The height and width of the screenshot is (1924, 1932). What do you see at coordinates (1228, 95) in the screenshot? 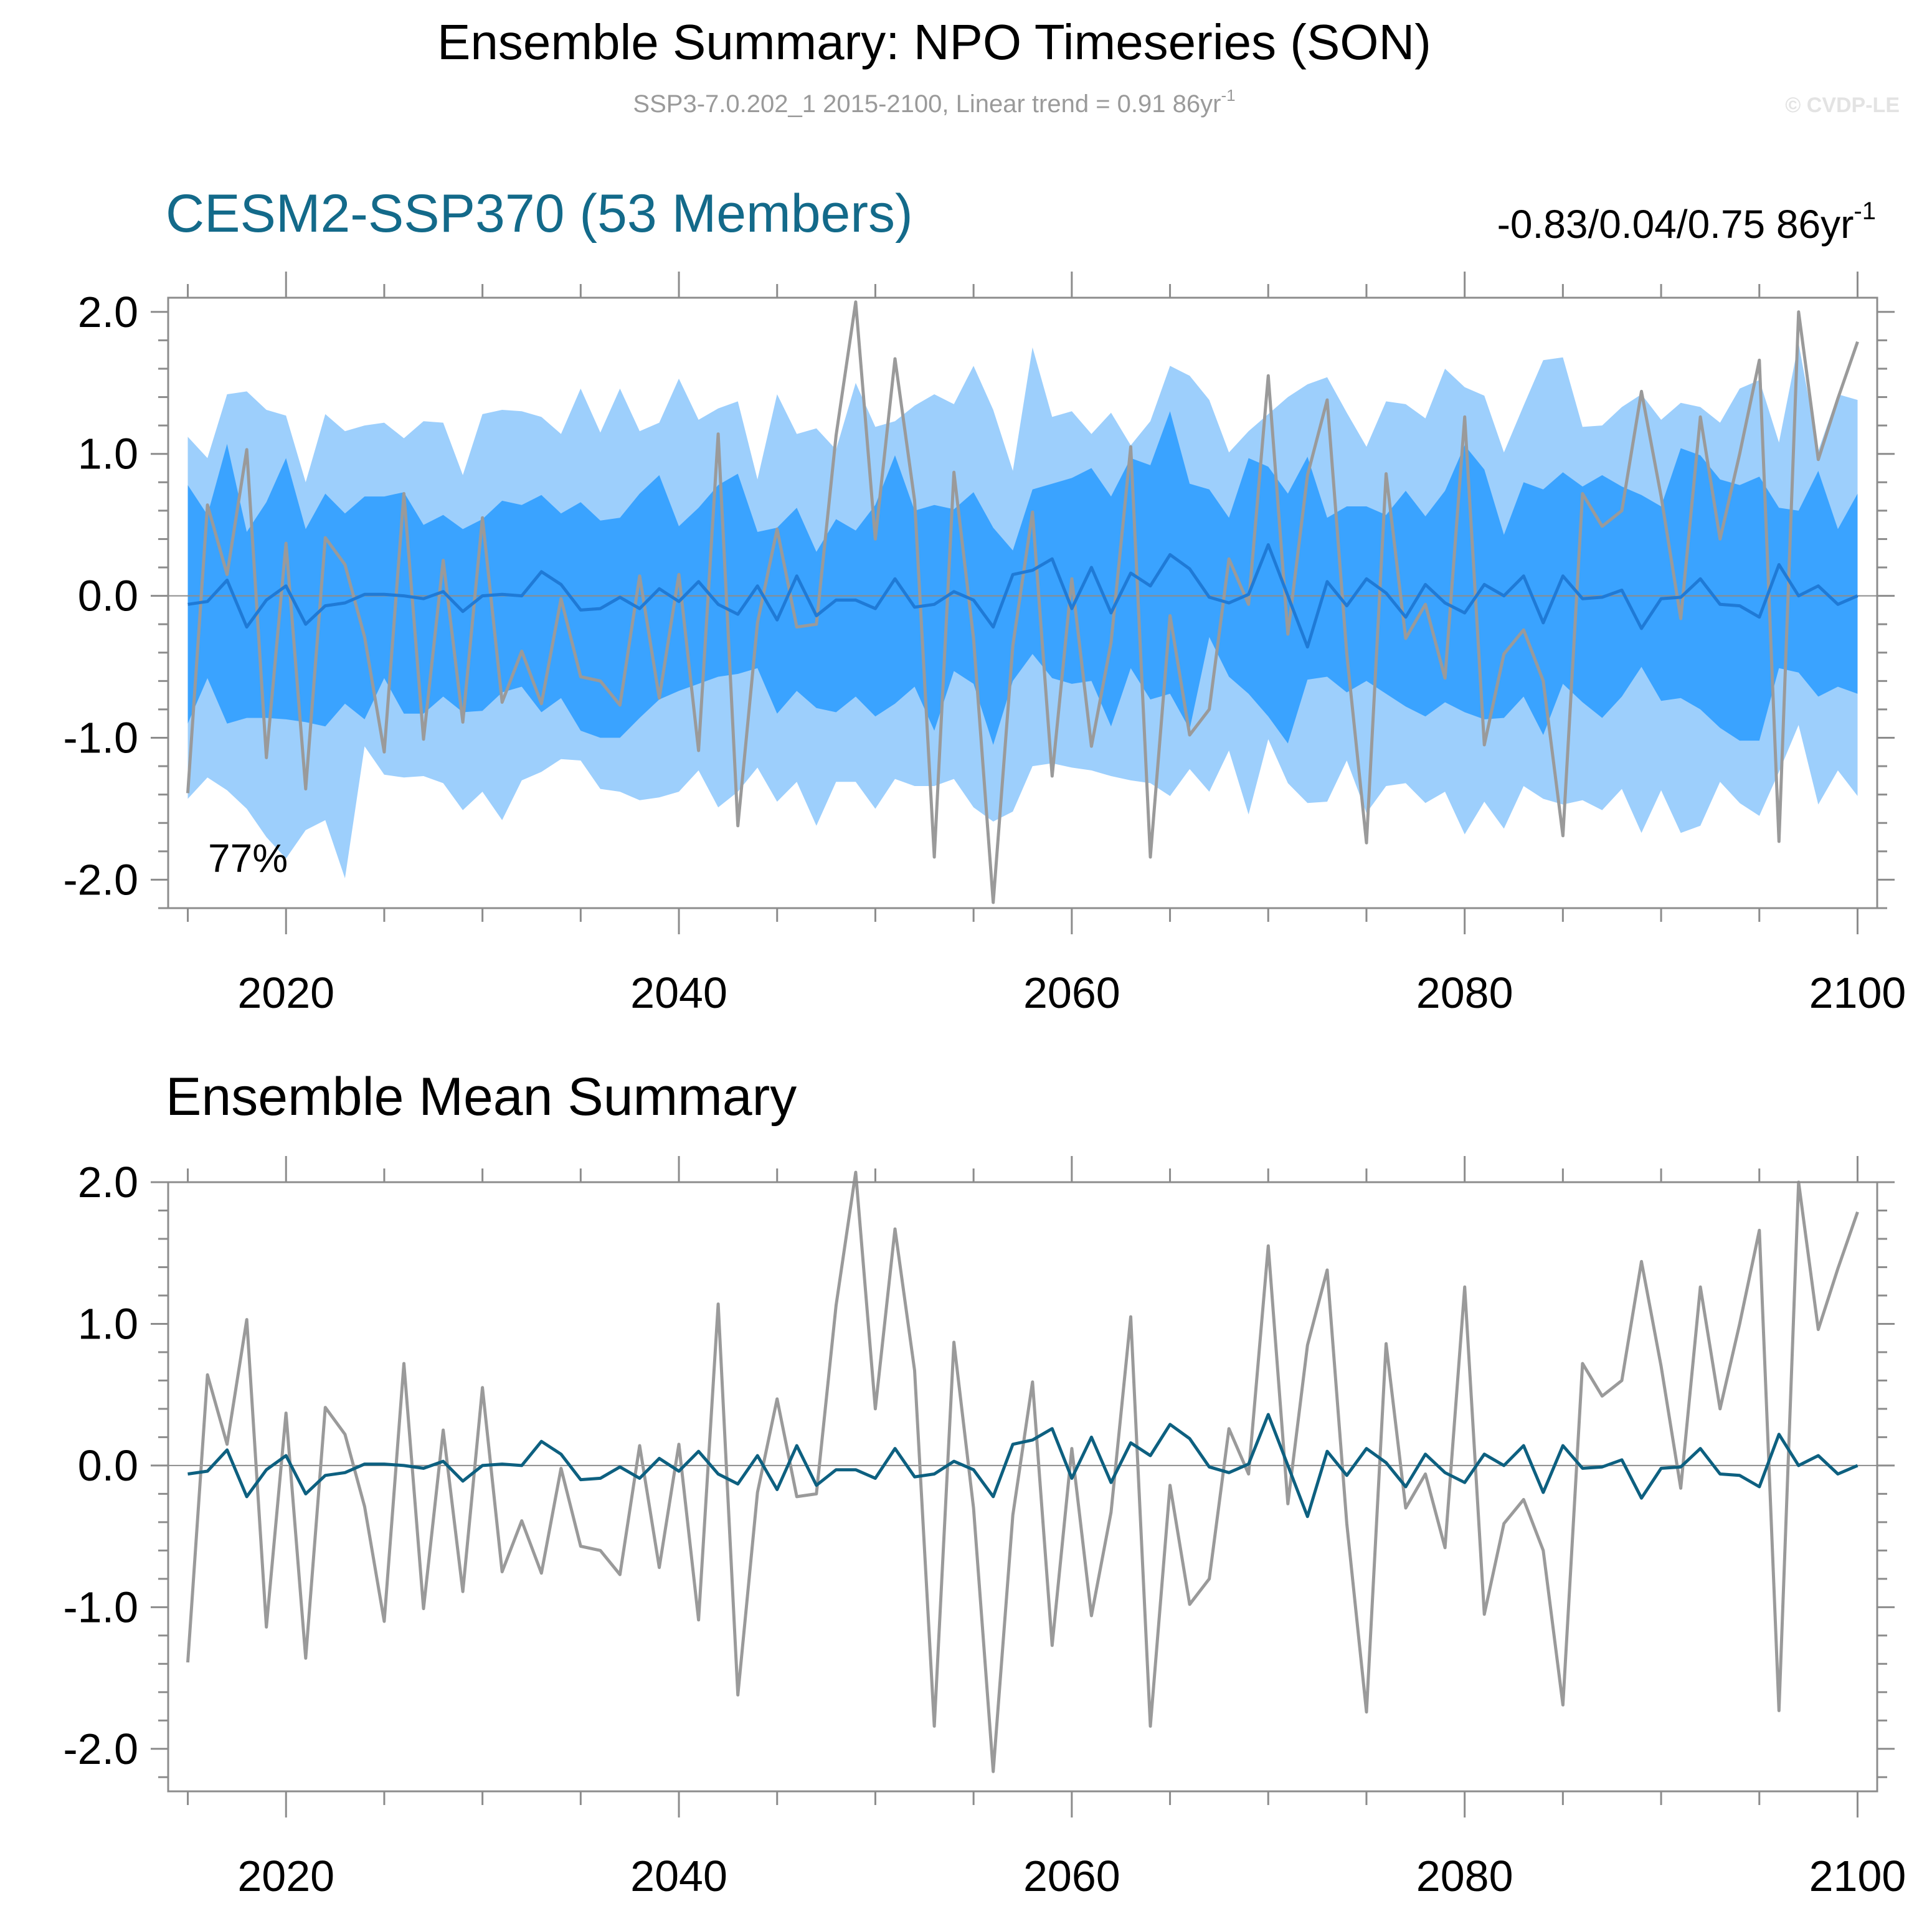
I see `subtitle-sup: -1` at bounding box center [1228, 95].